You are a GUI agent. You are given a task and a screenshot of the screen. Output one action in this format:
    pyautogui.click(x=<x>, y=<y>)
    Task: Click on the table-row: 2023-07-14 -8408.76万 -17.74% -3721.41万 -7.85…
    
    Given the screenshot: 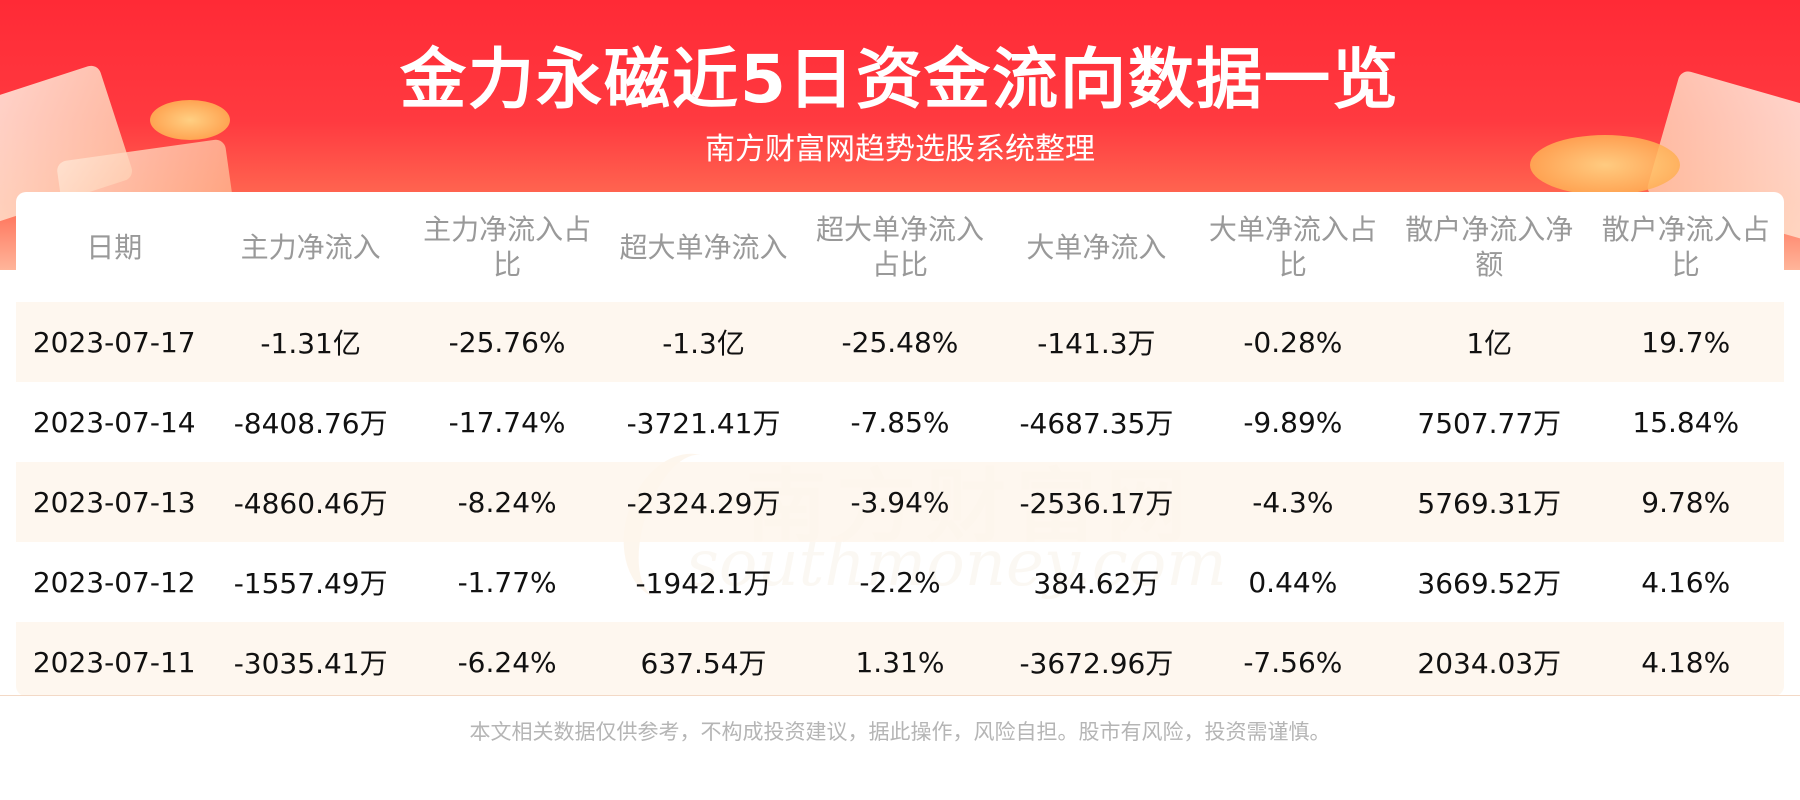 What is the action you would take?
    pyautogui.click(x=900, y=422)
    